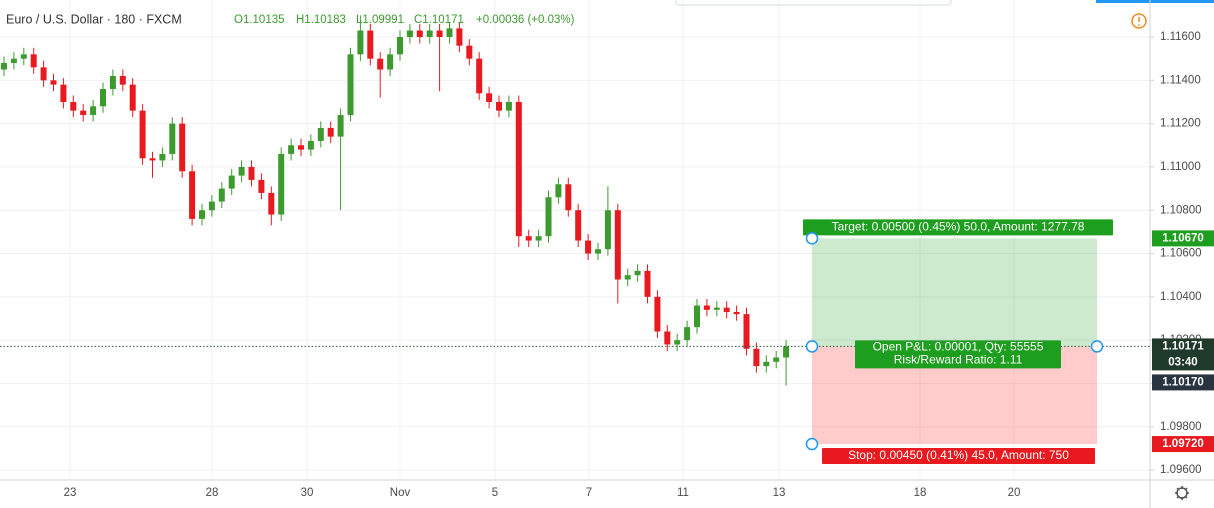  Describe the element at coordinates (920, 493) in the screenshot. I see `x-tick-label: 18` at that location.